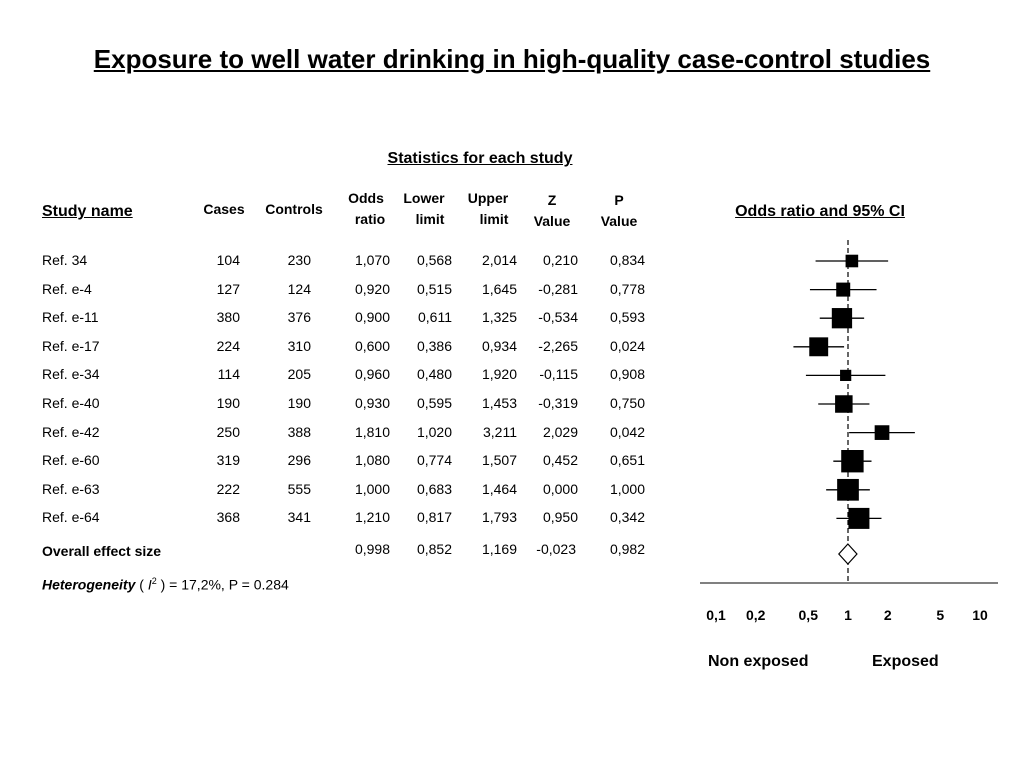 Image resolution: width=1024 pixels, height=768 pixels. Describe the element at coordinates (619, 200) in the screenshot. I see `column-header-p-line1: P` at that location.